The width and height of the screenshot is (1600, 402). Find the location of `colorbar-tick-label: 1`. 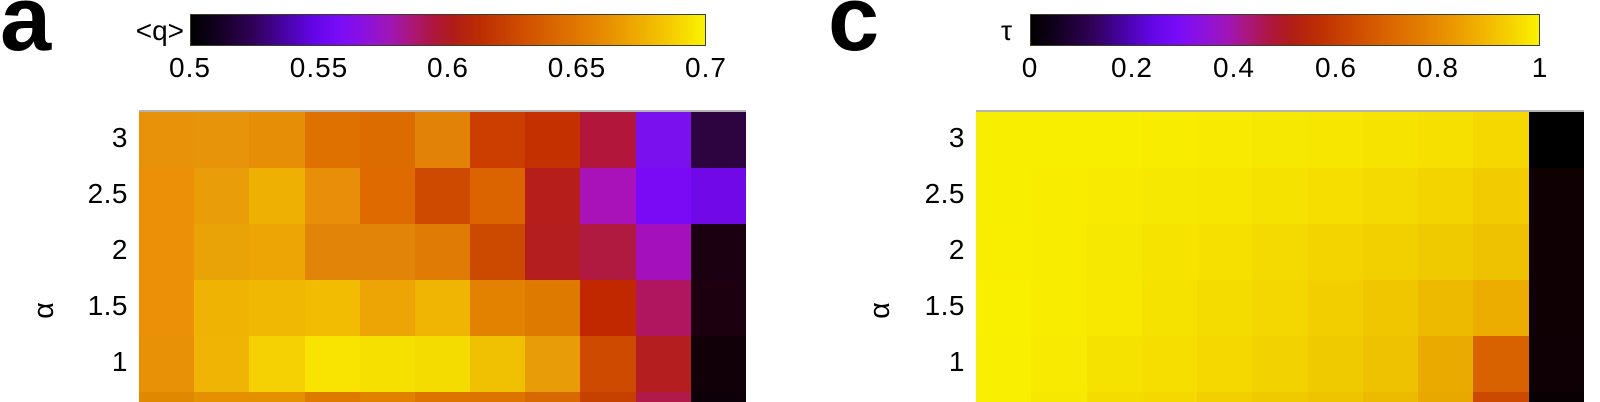

colorbar-tick-label: 1 is located at coordinates (1540, 67).